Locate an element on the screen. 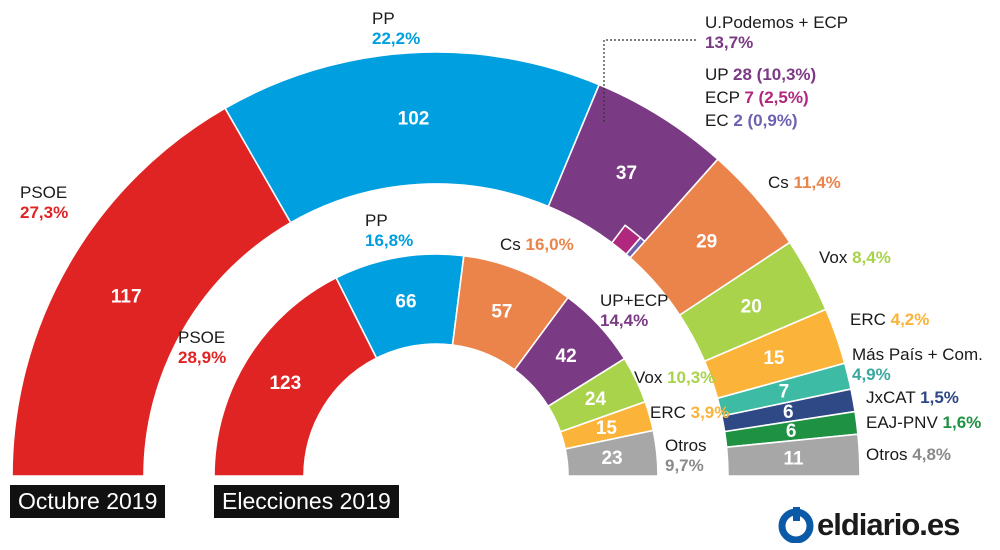  party-label-inner-cs: Cs 16,0% is located at coordinates (537, 244).